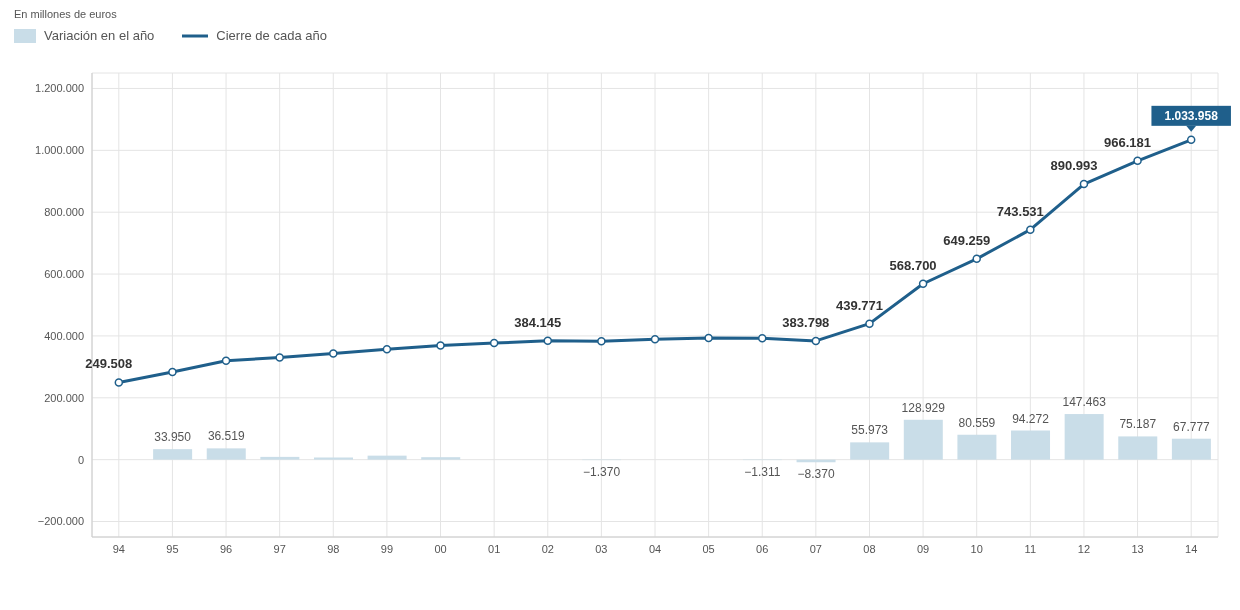  Describe the element at coordinates (869, 548) in the screenshot. I see `x-tick-label: 08` at that location.